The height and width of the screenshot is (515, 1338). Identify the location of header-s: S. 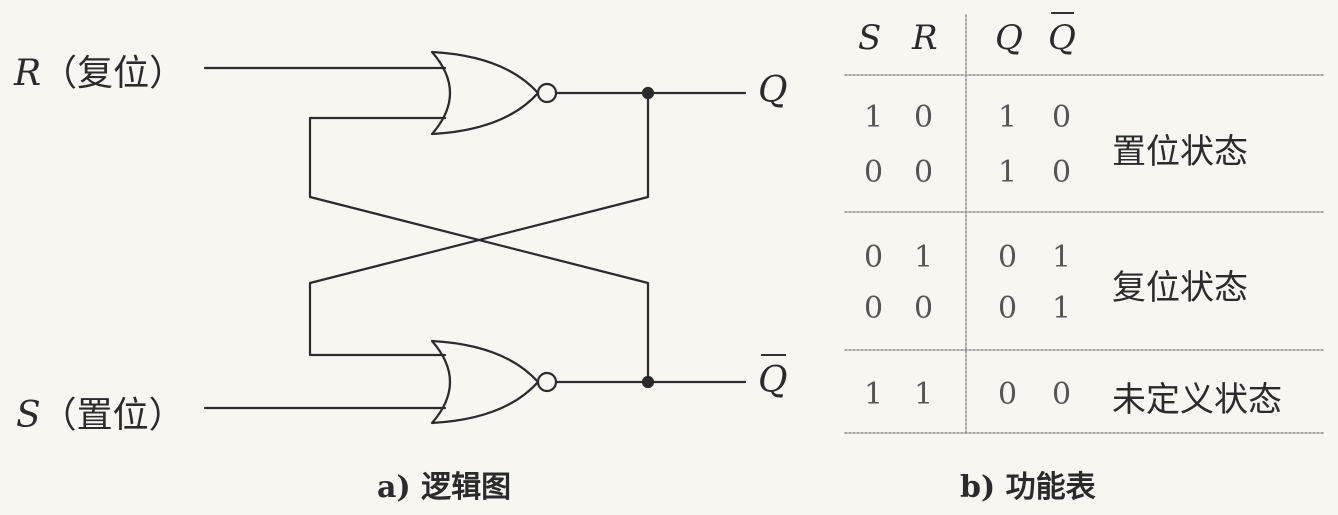
(870, 38).